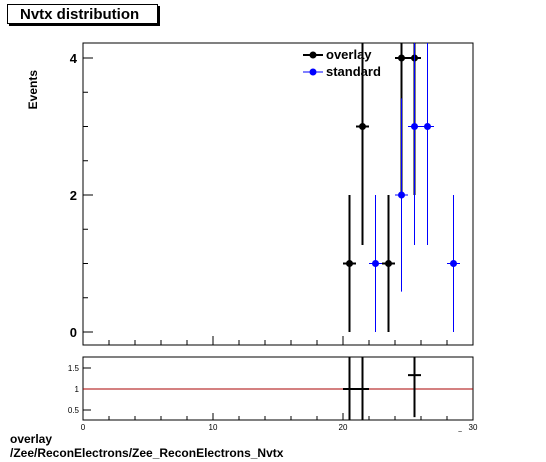 This screenshot has width=546, height=462. What do you see at coordinates (279, 422) in the screenshot?
I see `ratio-x-axis-ticks: 0 10 20 30` at bounding box center [279, 422].